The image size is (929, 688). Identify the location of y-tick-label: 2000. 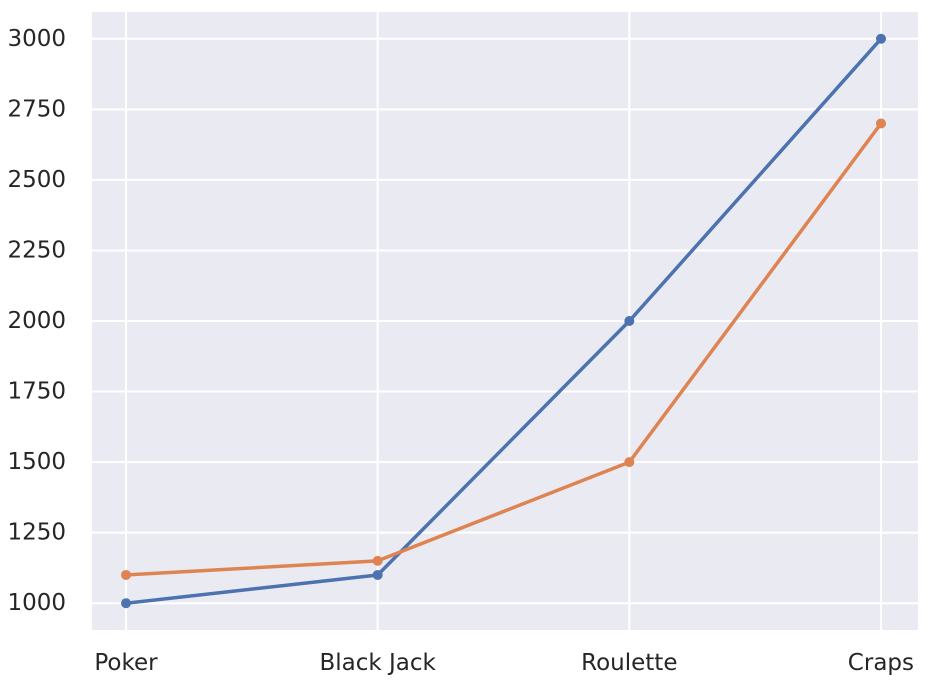
(36, 321).